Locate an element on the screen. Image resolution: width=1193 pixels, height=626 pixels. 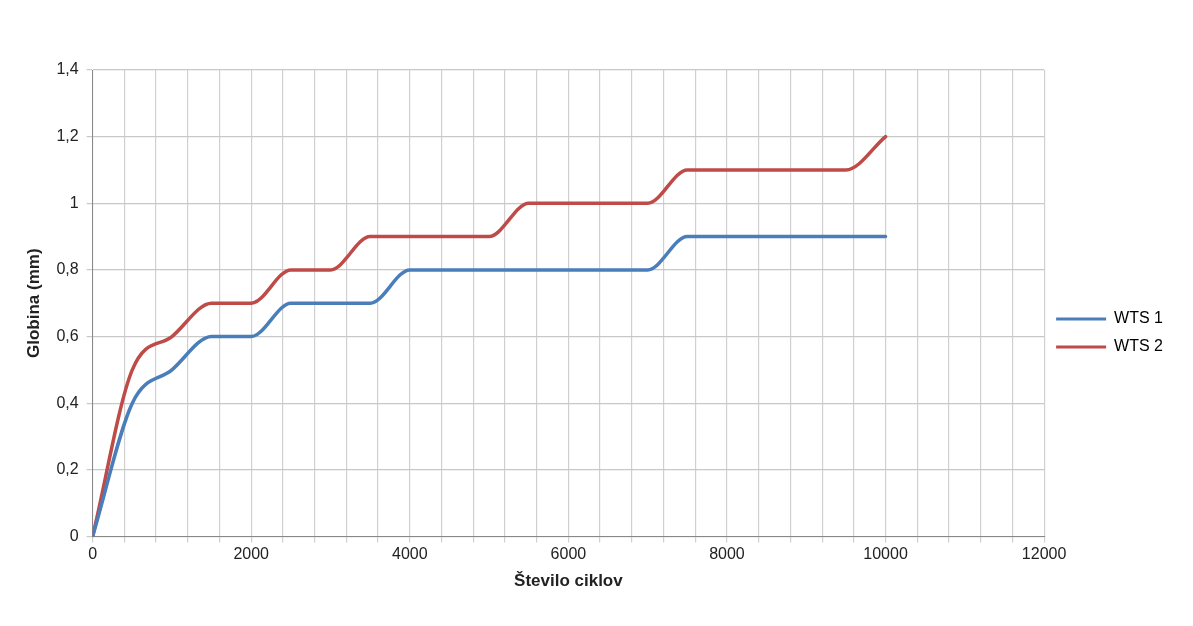
y-tick-label: 0 is located at coordinates (74, 535).